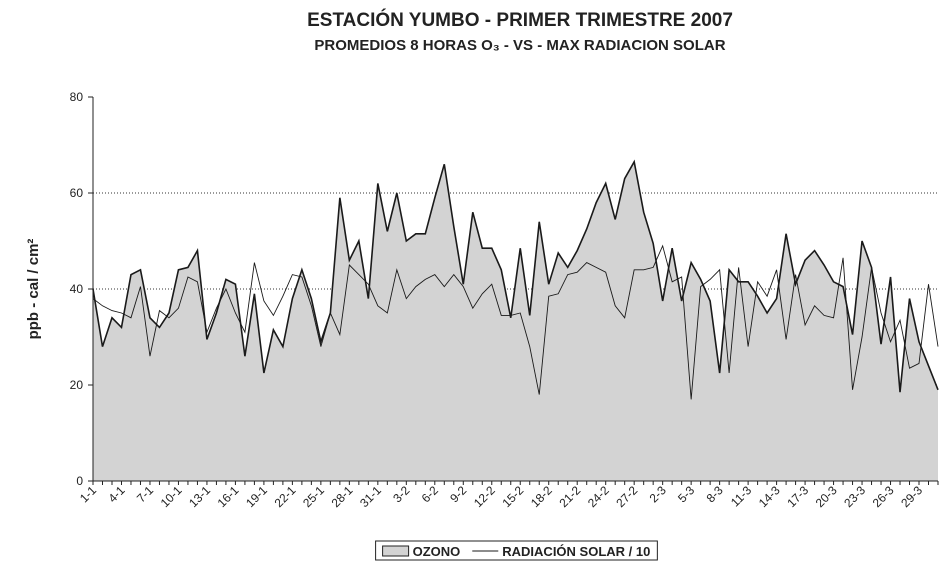  Describe the element at coordinates (256, 496) in the screenshot. I see `x-tick-label: 19-1` at that location.